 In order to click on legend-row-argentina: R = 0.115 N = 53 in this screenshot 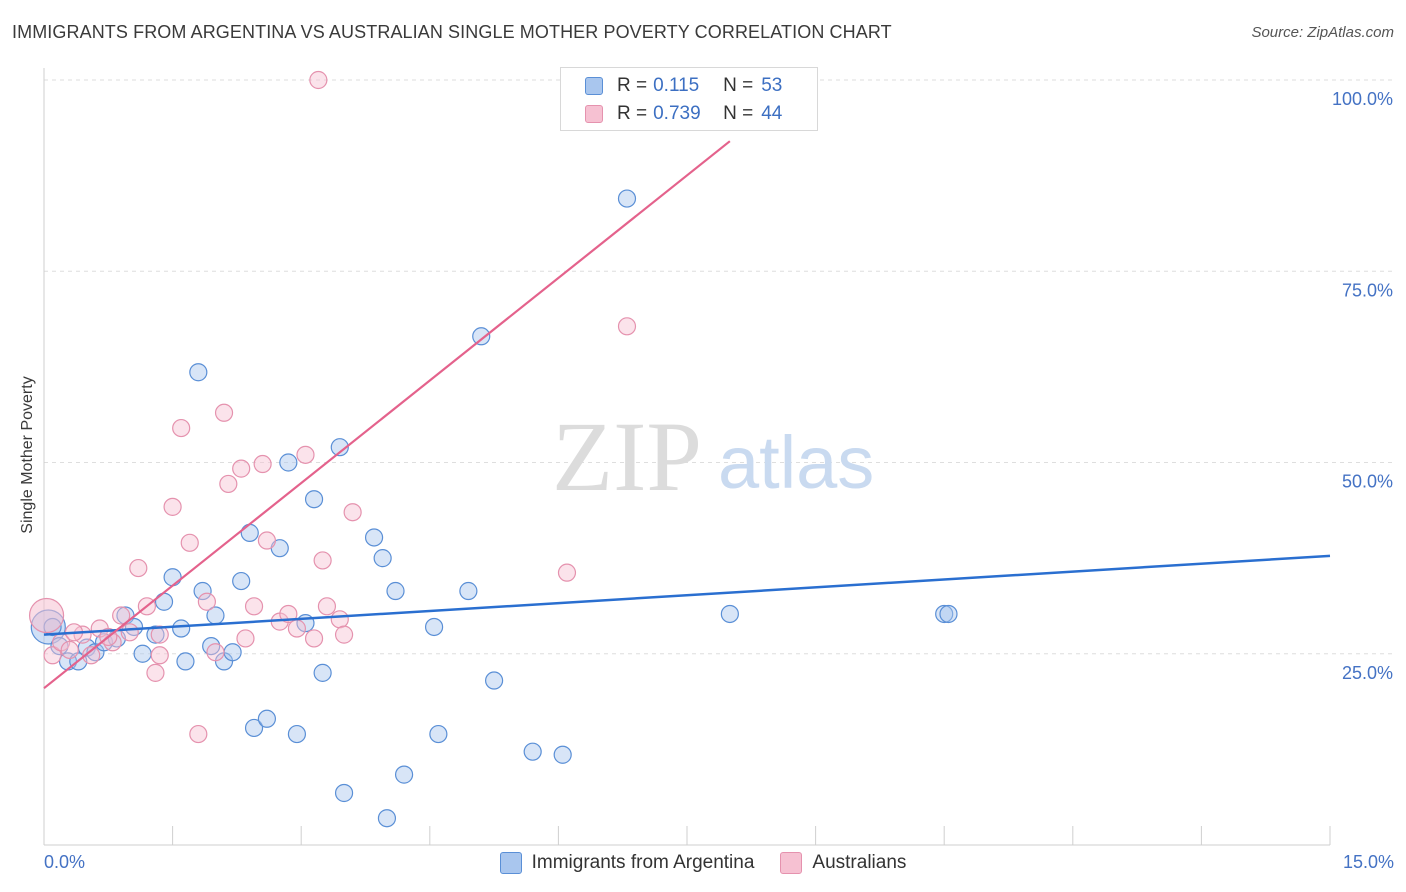, I will do `click(683, 86)`.